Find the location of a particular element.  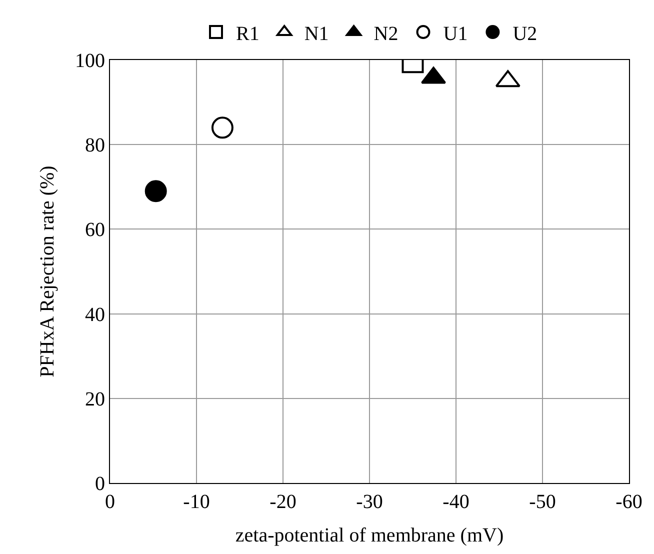

legend-label: R1 is located at coordinates (248, 33).